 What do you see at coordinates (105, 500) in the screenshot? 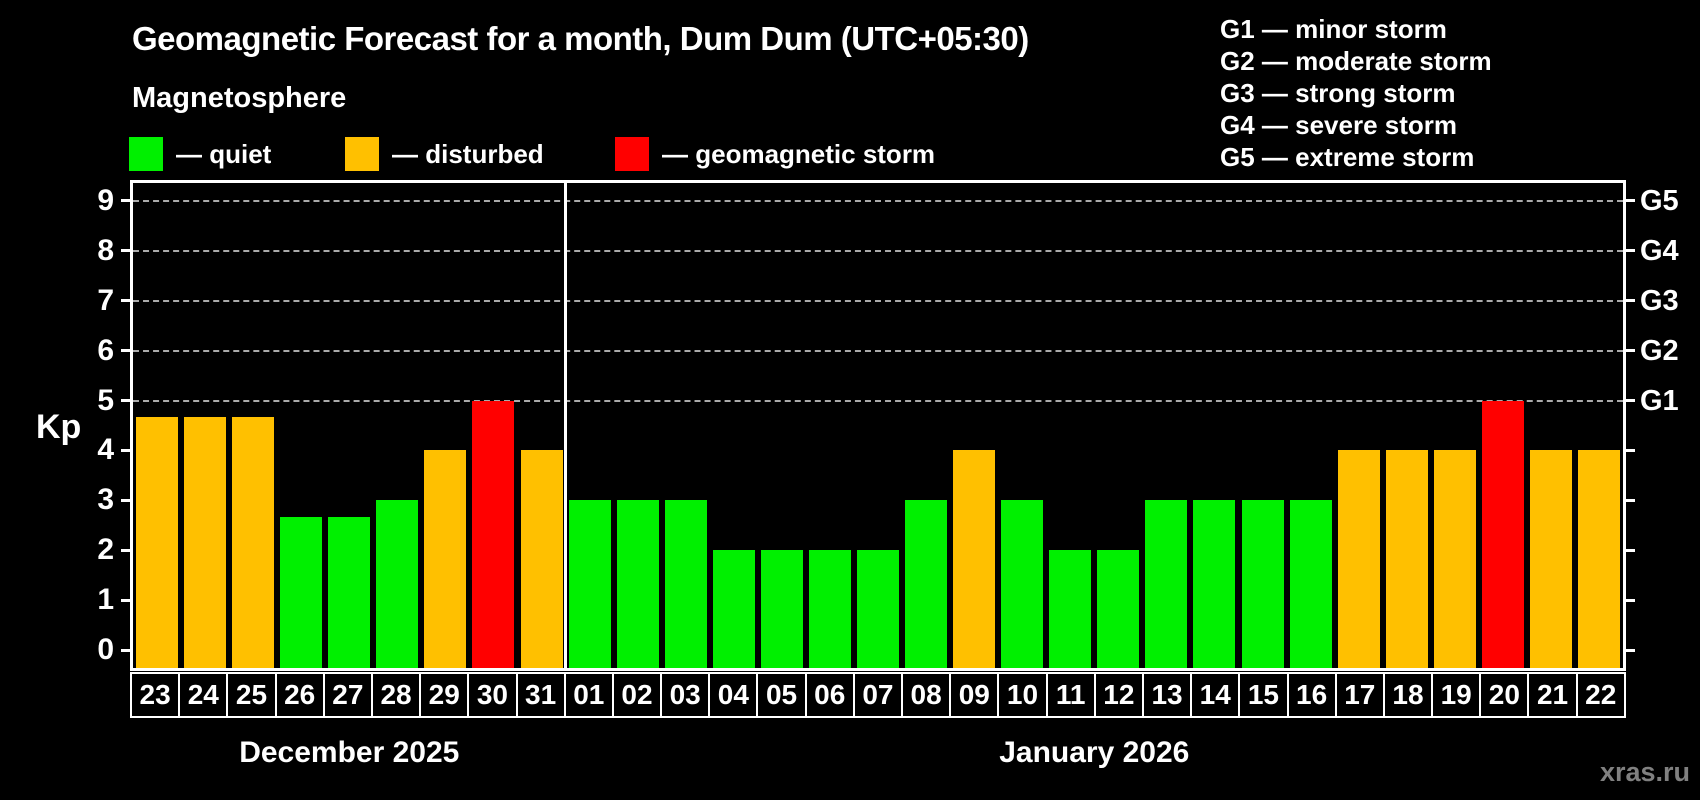
I see `y-tick-label: 3` at bounding box center [105, 500].